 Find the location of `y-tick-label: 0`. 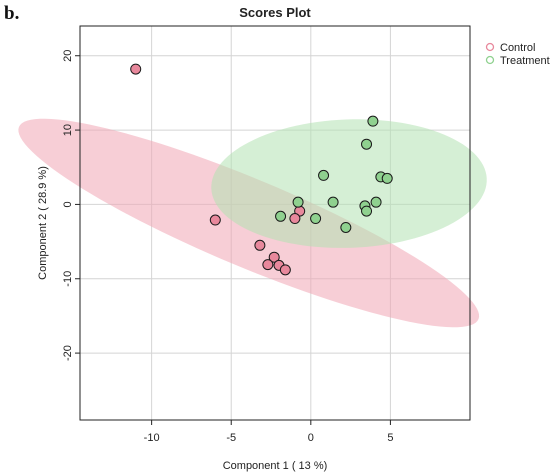

y-tick-label: 0 is located at coordinates (68, 204).